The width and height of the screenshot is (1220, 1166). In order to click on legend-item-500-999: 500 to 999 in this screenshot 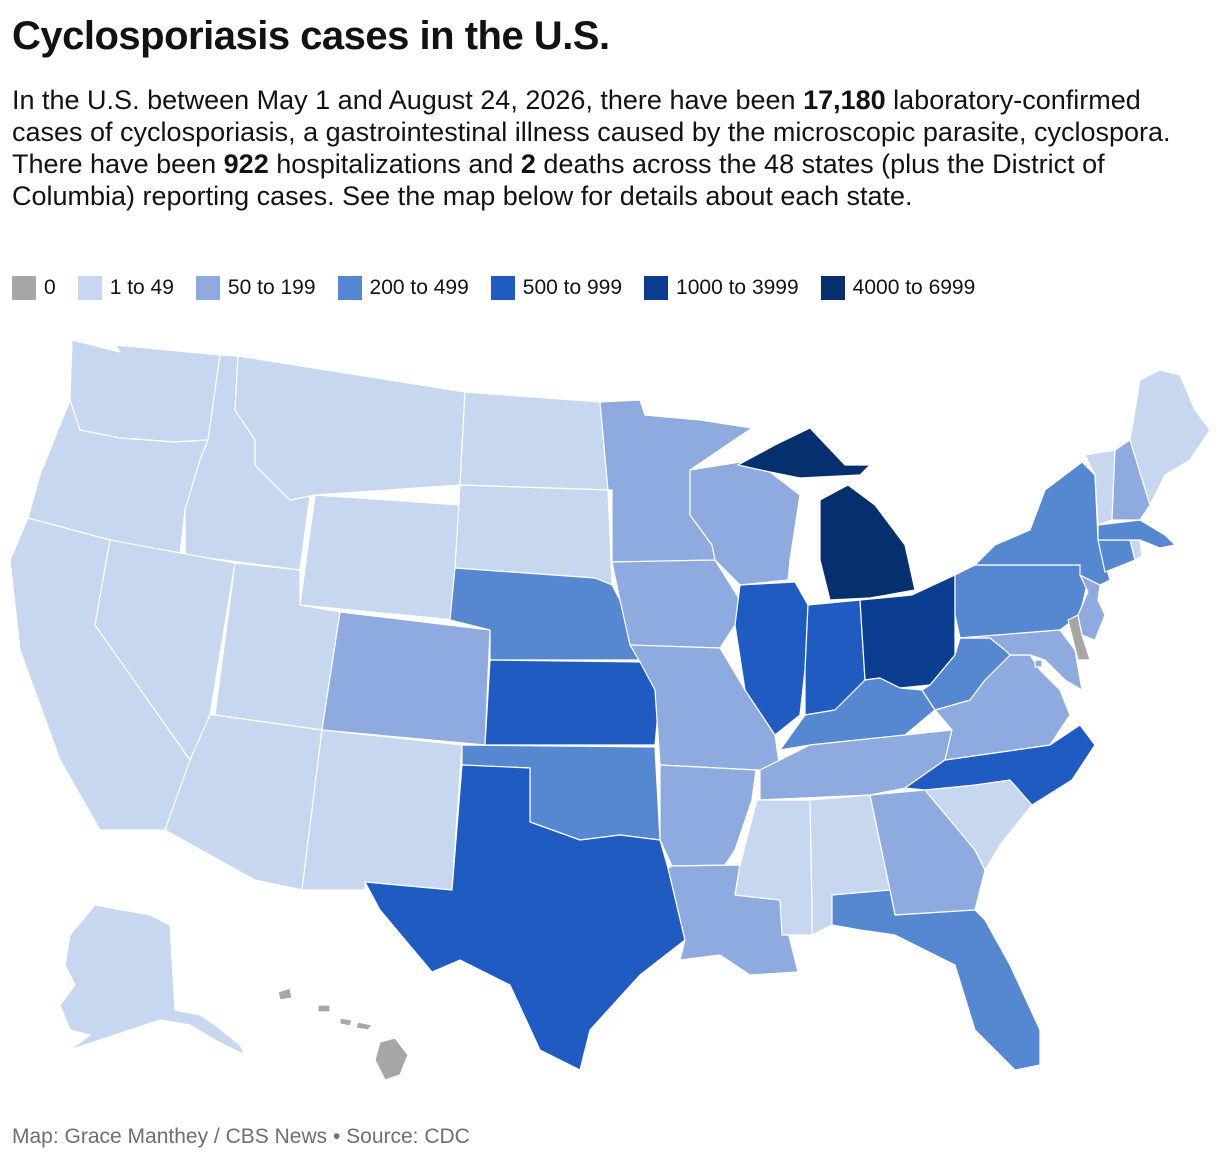, I will do `click(556, 288)`.